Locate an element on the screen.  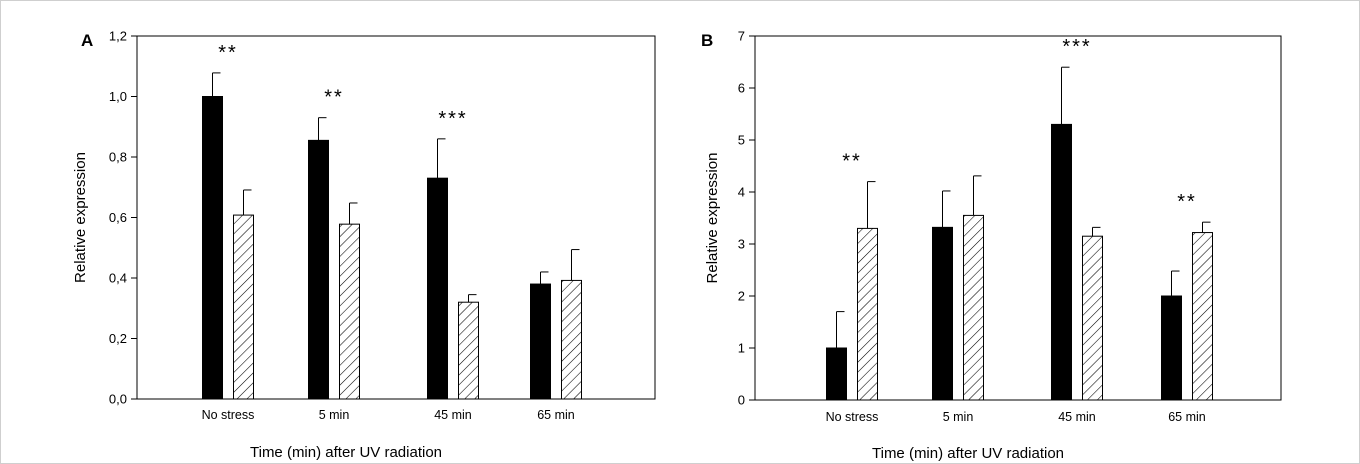
y-tick-label: 0,8 is located at coordinates (118, 157).